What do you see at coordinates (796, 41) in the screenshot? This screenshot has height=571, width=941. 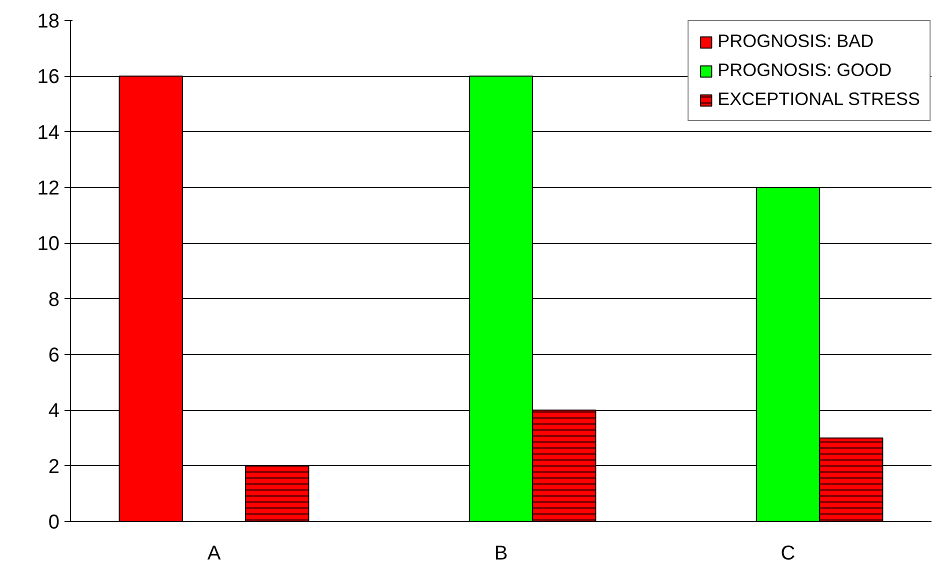 I see `legend-label: PROGNOSIS: BAD` at bounding box center [796, 41].